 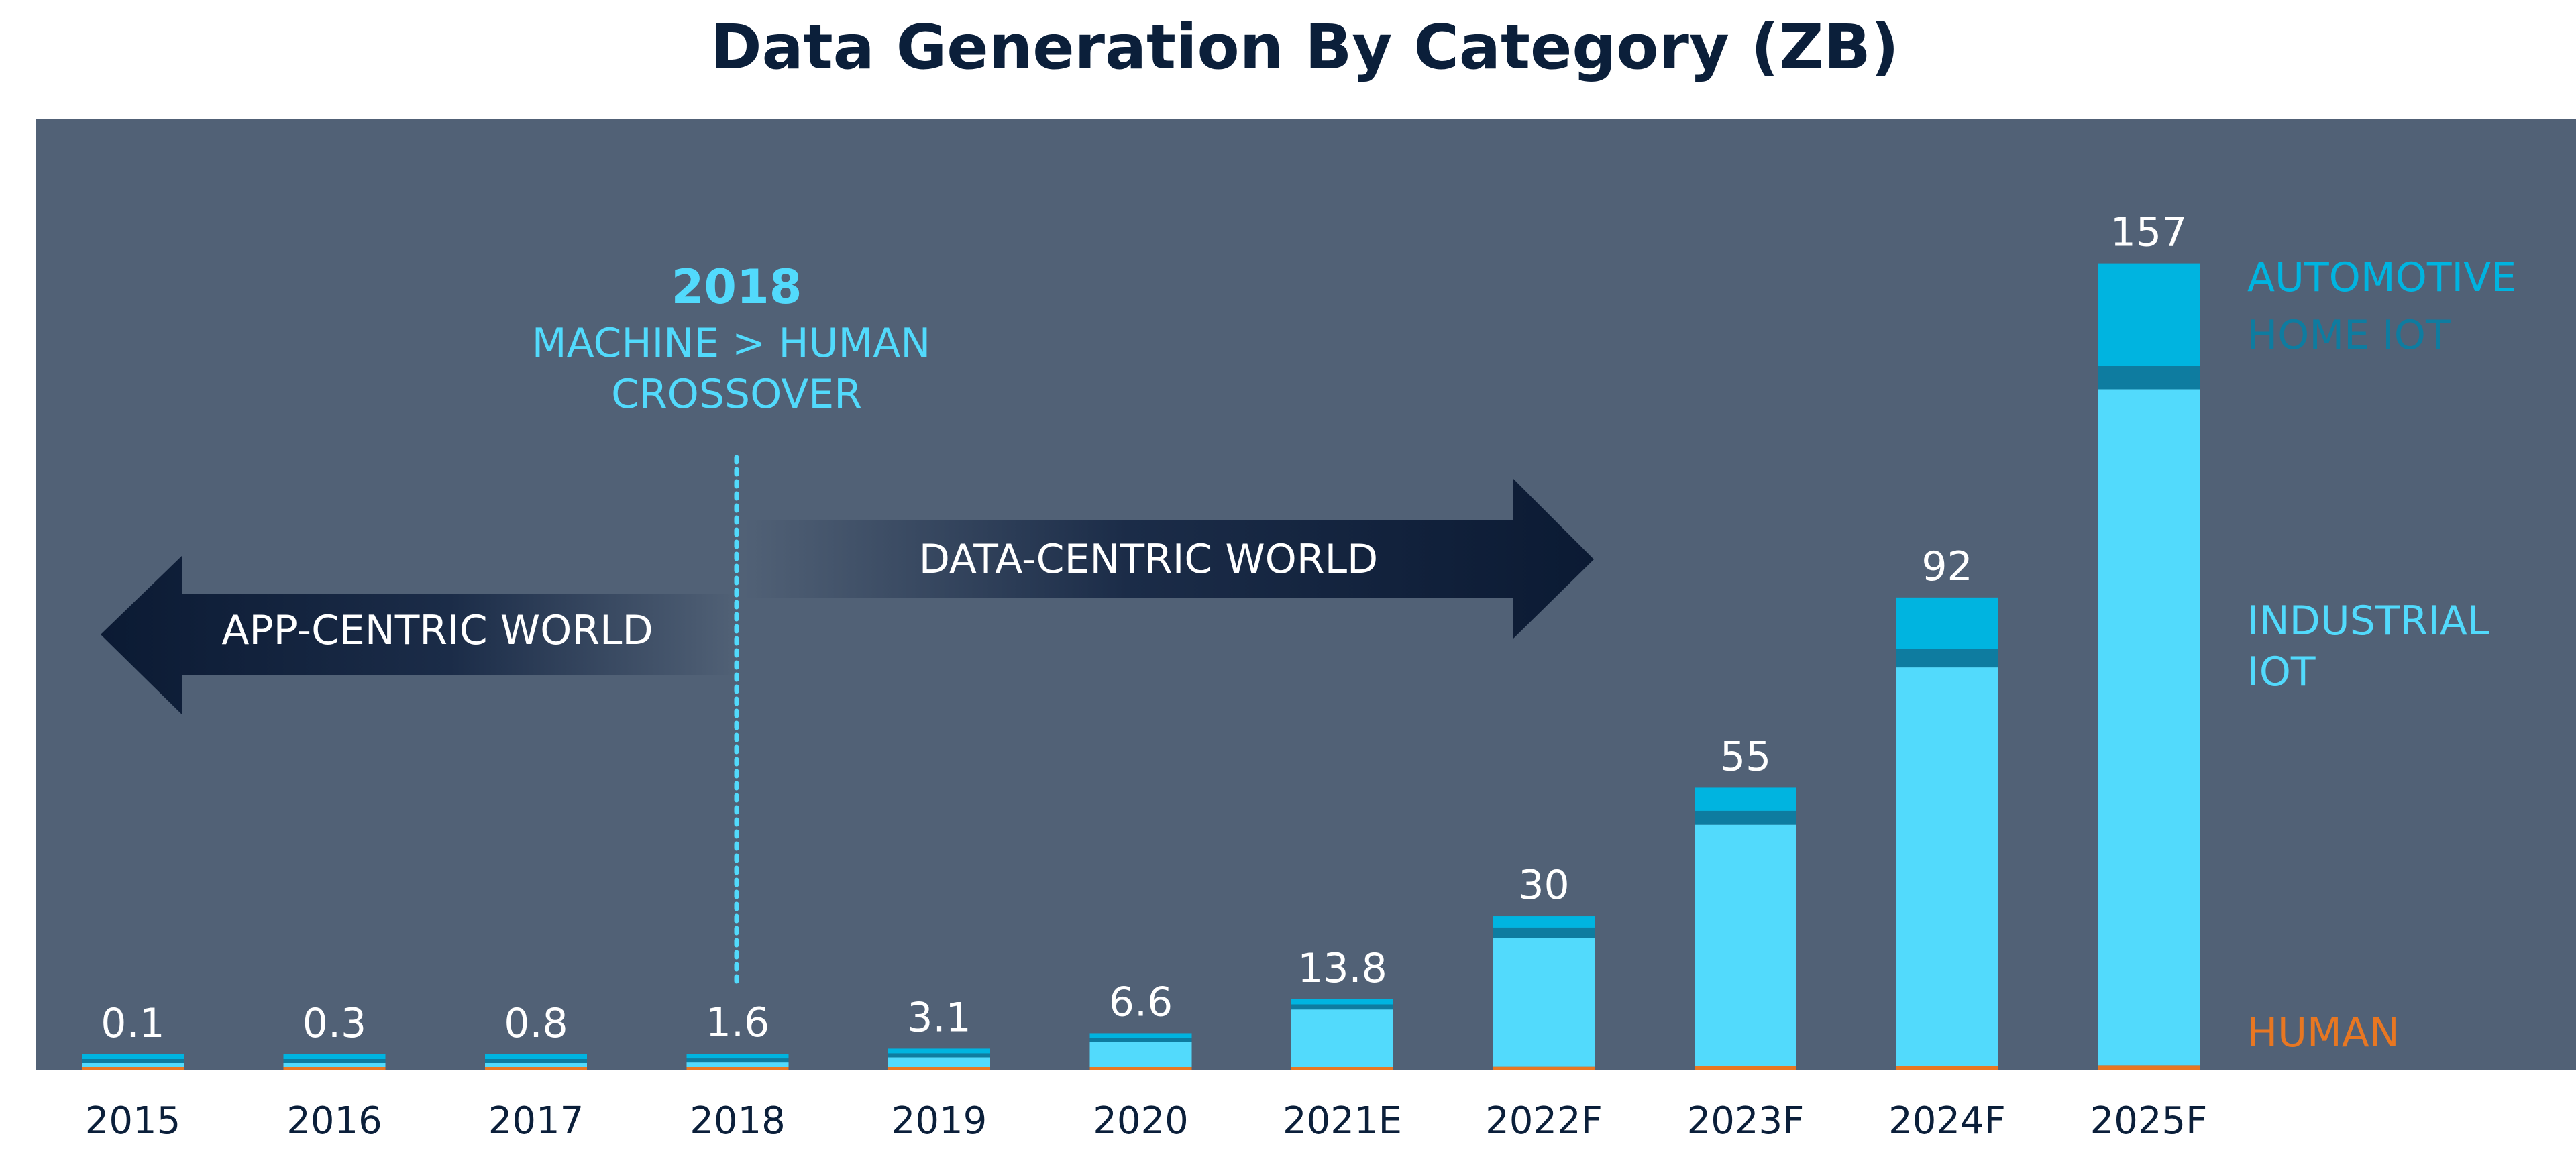 What do you see at coordinates (1947, 659) in the screenshot?
I see `bar-home-iot-2024f` at bounding box center [1947, 659].